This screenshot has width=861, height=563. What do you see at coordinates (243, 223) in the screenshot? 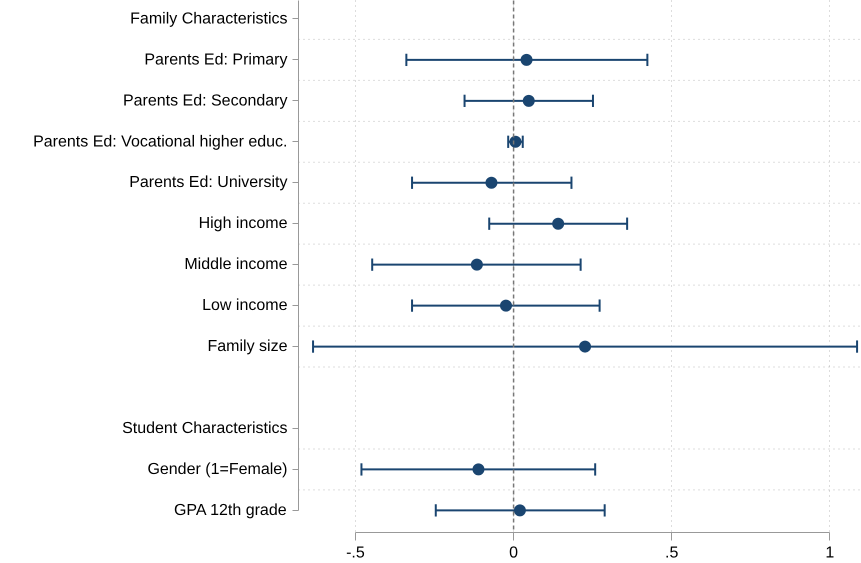
I see `y-tick-label: High income` at bounding box center [243, 223].